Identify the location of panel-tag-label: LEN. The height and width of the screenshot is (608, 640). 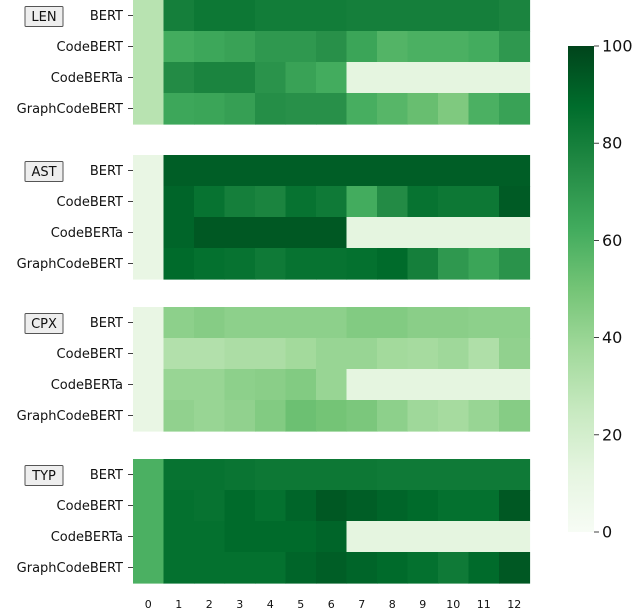
(43, 17).